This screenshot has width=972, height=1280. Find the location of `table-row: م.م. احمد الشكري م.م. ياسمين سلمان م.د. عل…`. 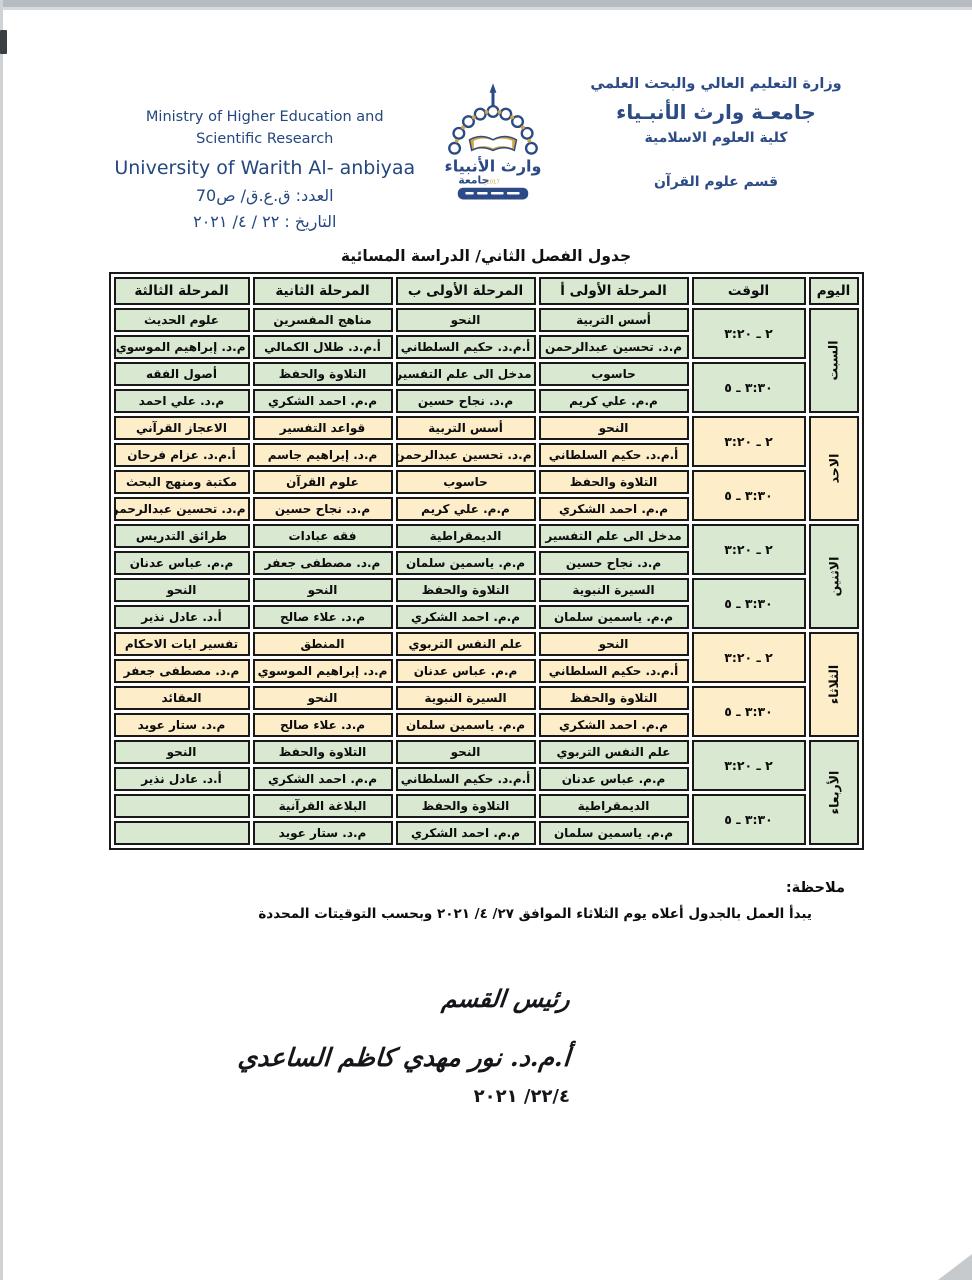

table-row: م.م. احمد الشكري م.م. ياسمين سلمان م.د. عل… is located at coordinates (486, 724).